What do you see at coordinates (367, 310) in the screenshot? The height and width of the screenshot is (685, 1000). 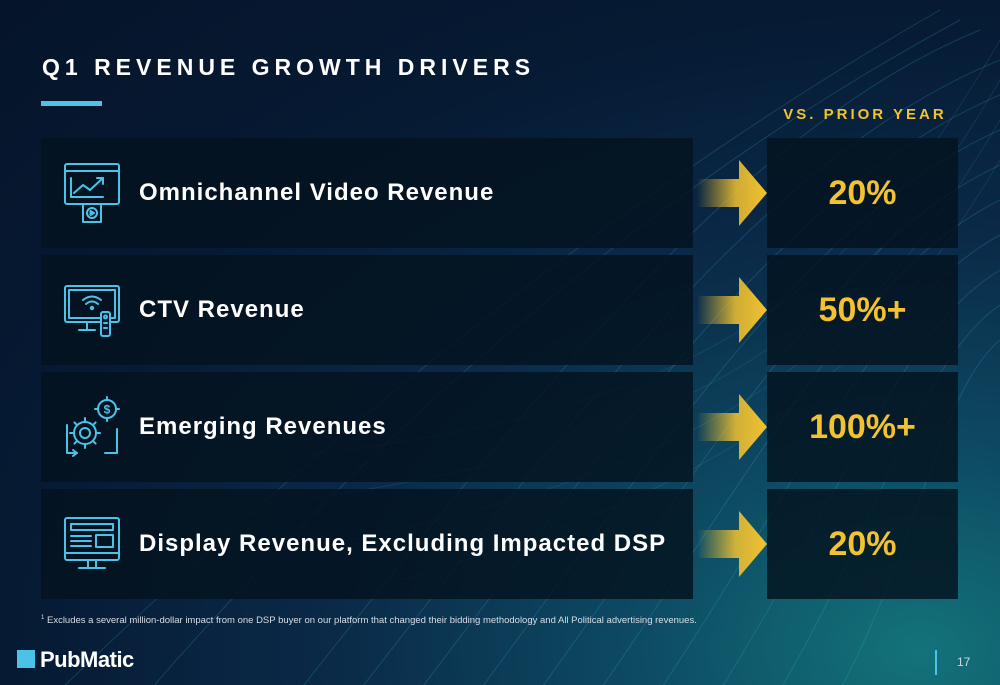 I see `driver-panel: CTV Revenue` at bounding box center [367, 310].